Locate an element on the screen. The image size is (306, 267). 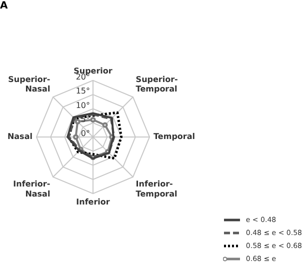
spoke-label: Temporal is located at coordinates (175, 137).